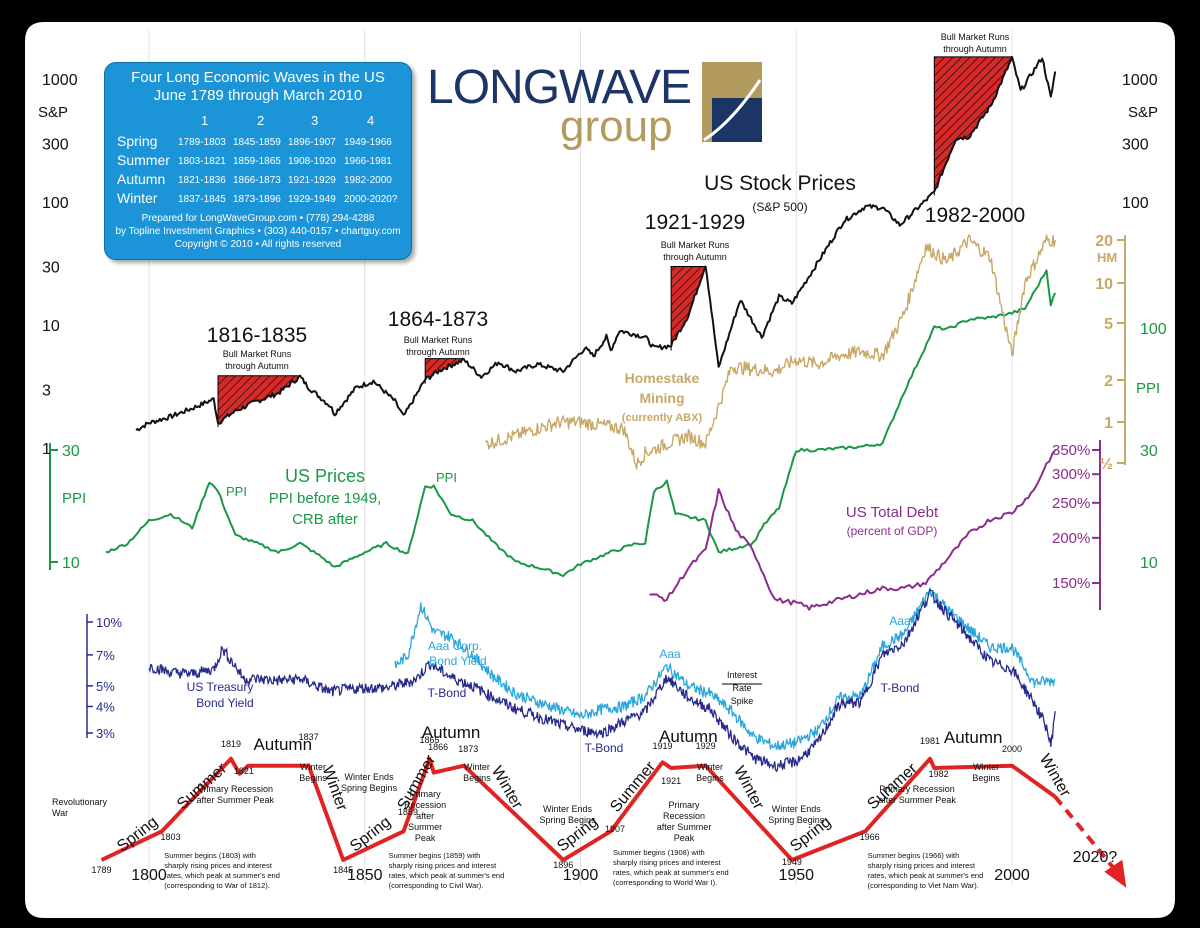 The width and height of the screenshot is (1200, 928). Describe the element at coordinates (670, 654) in the screenshot. I see `aaa-label: Aaa` at that location.